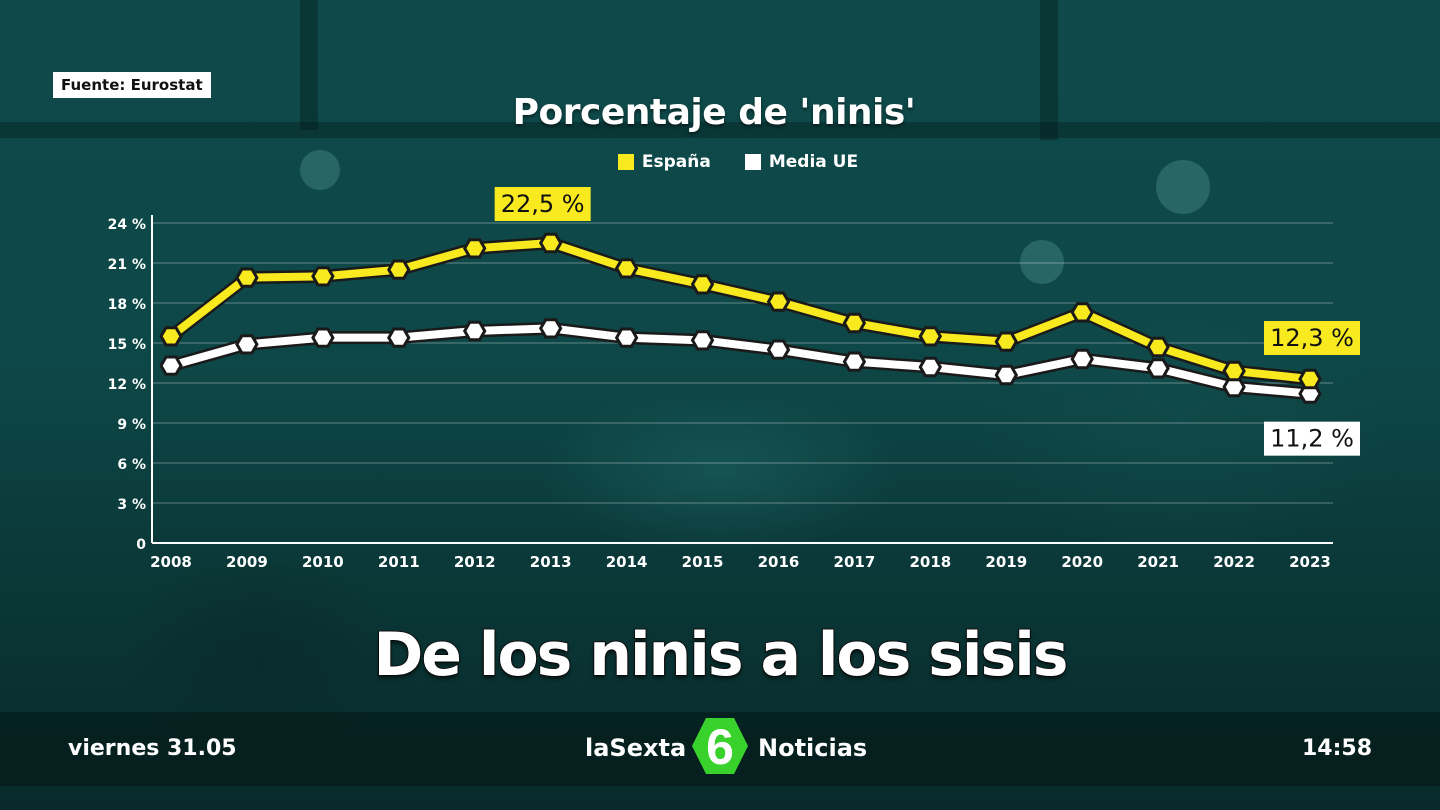 The image size is (1440, 810). What do you see at coordinates (740, 361) in the screenshot?
I see `series-line-media-ue` at bounding box center [740, 361].